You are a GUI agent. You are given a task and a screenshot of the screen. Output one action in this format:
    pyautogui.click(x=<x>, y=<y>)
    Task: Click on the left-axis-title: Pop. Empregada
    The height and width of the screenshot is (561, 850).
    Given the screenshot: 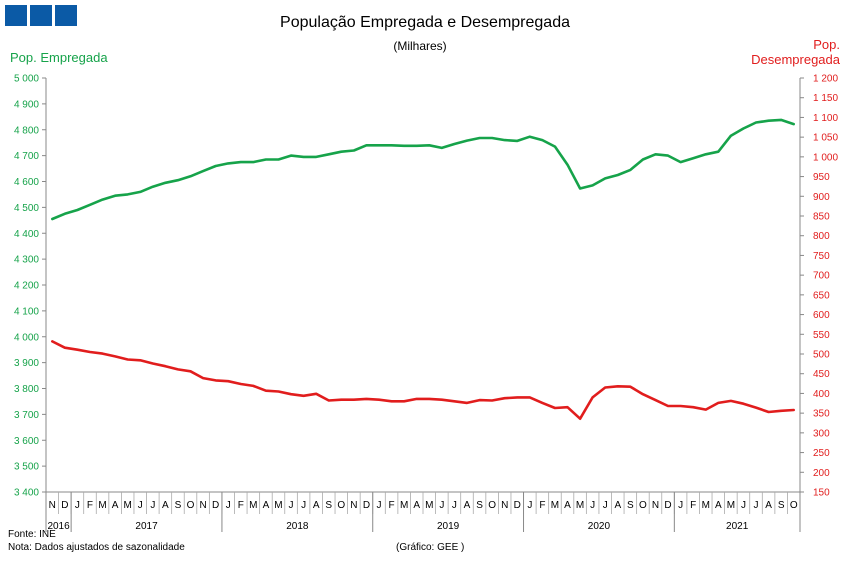 What is the action you would take?
    pyautogui.click(x=59, y=57)
    